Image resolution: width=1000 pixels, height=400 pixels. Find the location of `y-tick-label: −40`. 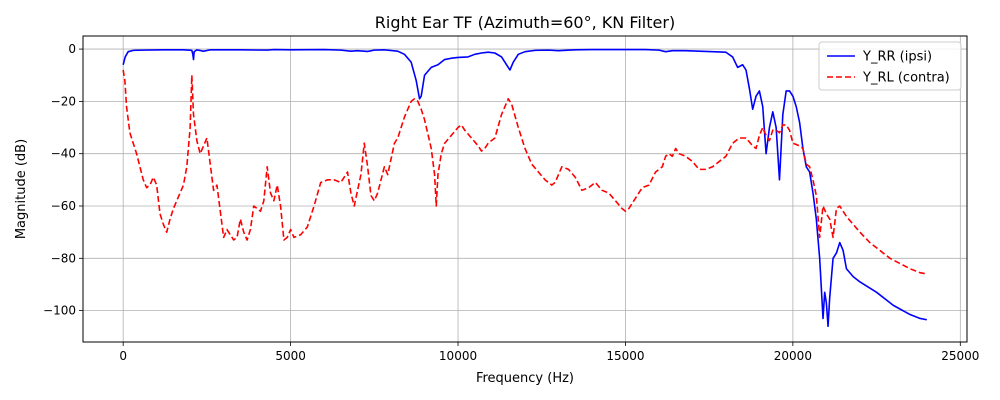

y-tick-label: −40 is located at coordinates (63, 154).